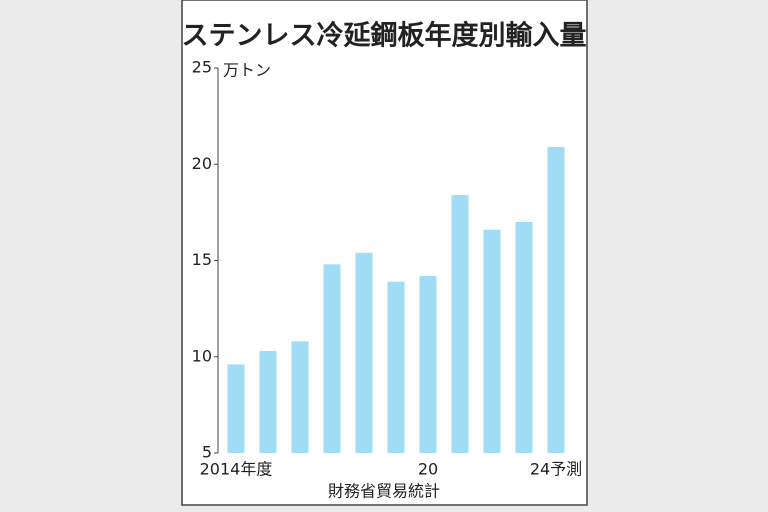  Describe the element at coordinates (556, 469) in the screenshot. I see `x-tick-label: 24予測` at that location.